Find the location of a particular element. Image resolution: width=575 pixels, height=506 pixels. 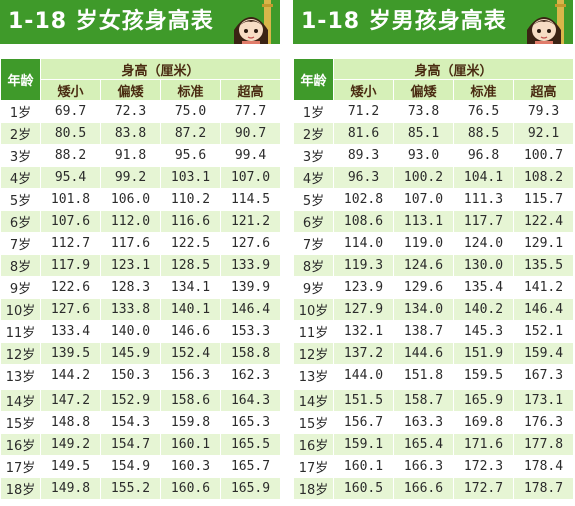

height-value-cell: 146.4 is located at coordinates (250, 309).